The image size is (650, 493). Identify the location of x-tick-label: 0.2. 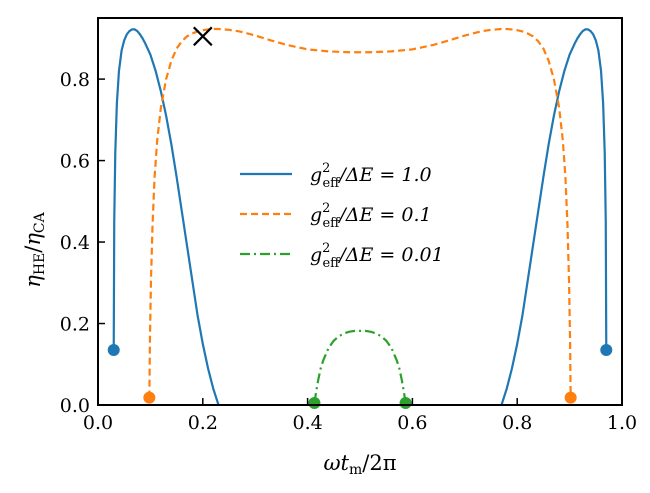
(203, 423).